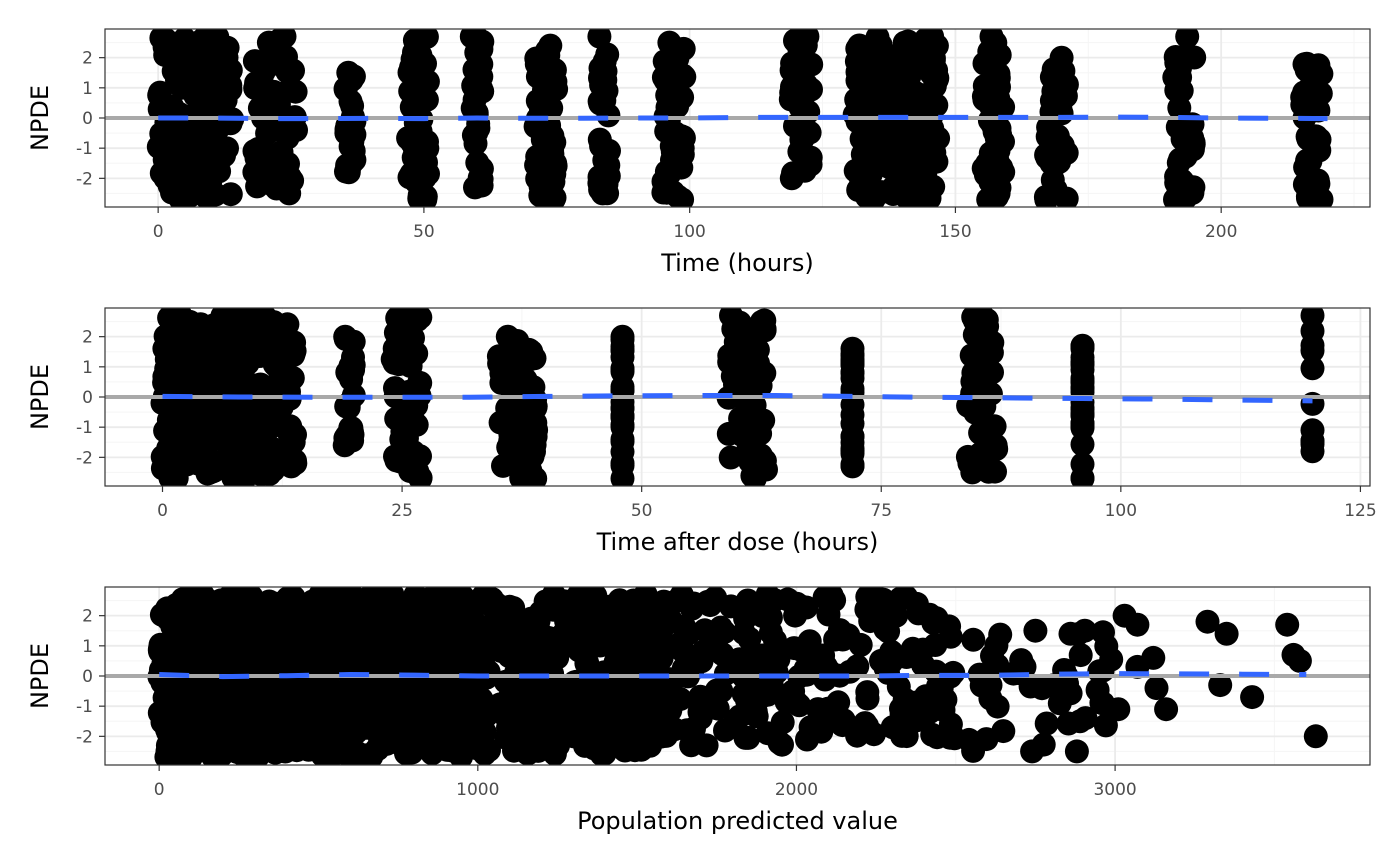 The image size is (1400, 866). Describe the element at coordinates (642, 511) in the screenshot. I see `x-tick-label: 50` at that location.